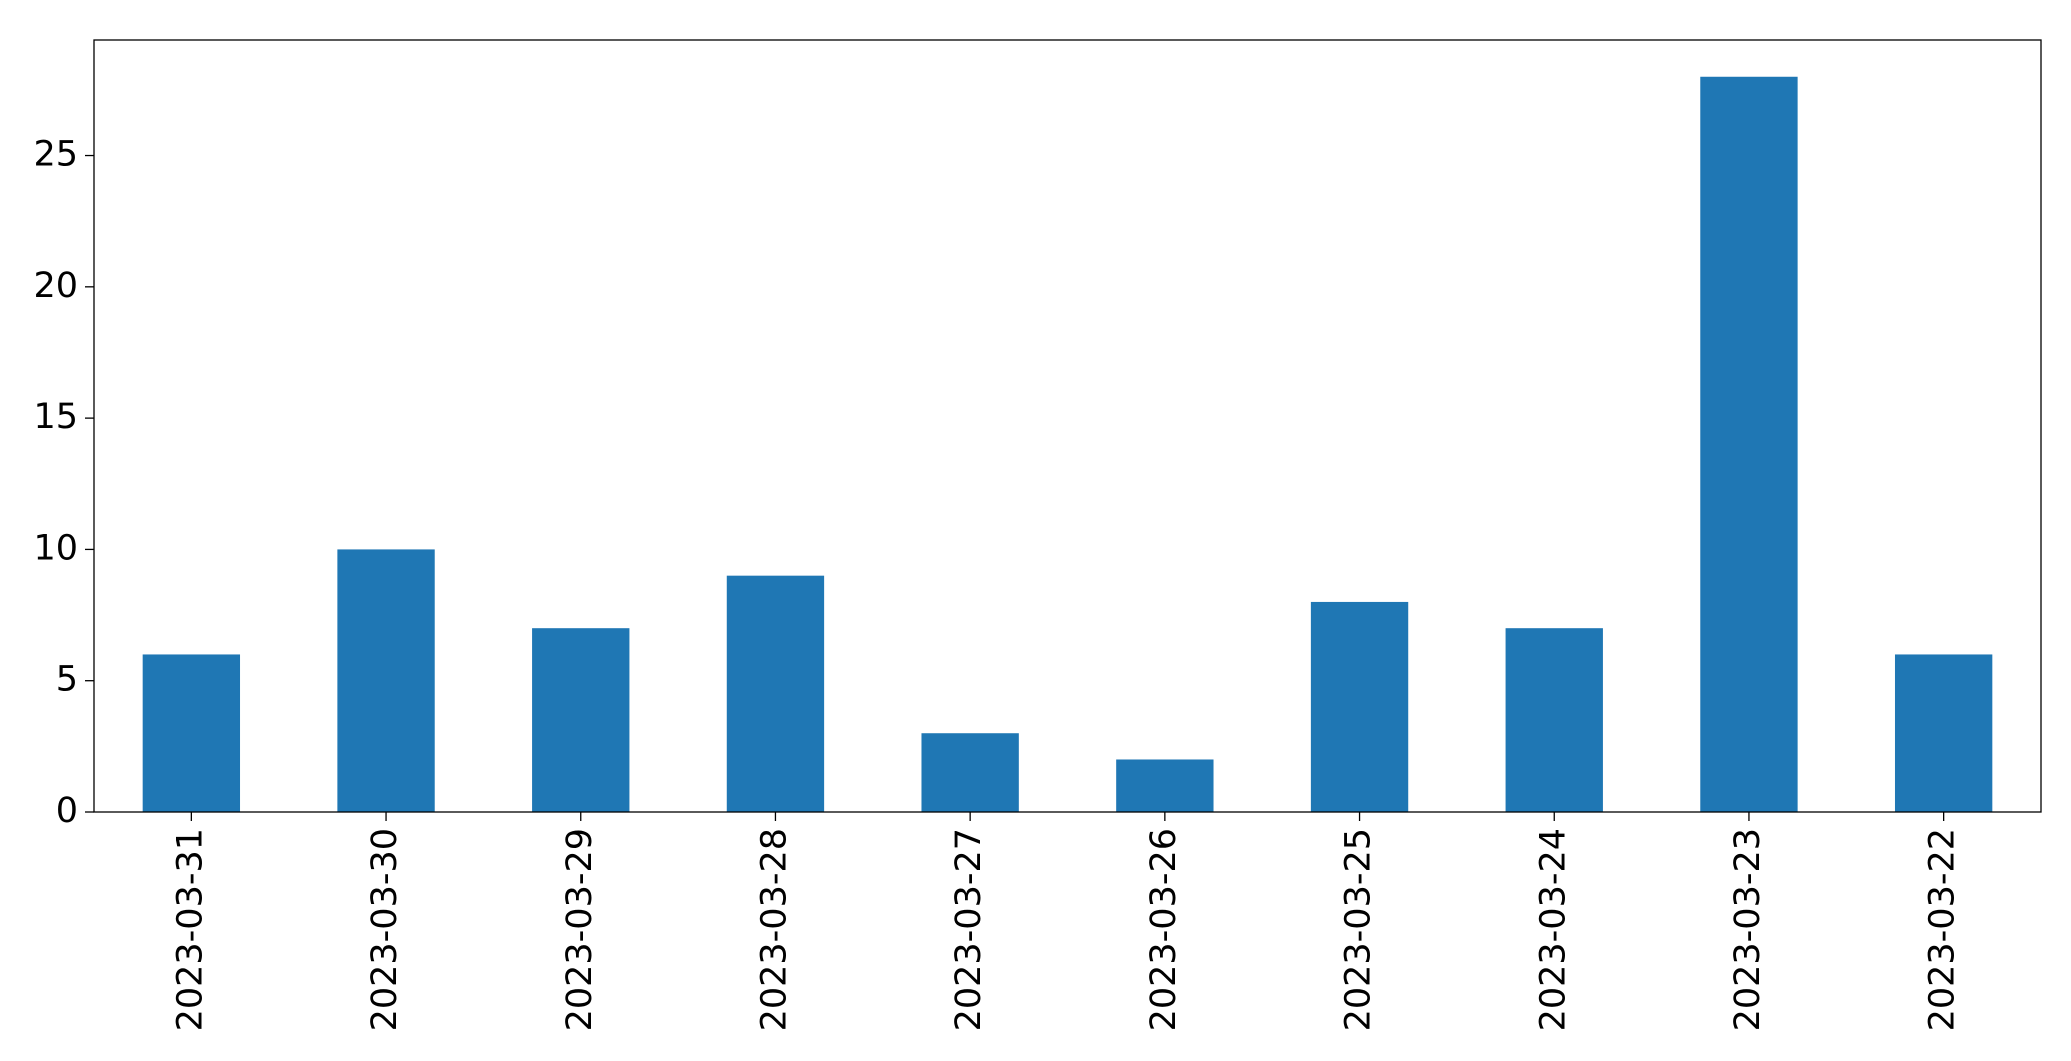 Image resolution: width=2071 pixels, height=1061 pixels. I want to click on x-tick-label: 2023-03-25, so click(1359, 929).